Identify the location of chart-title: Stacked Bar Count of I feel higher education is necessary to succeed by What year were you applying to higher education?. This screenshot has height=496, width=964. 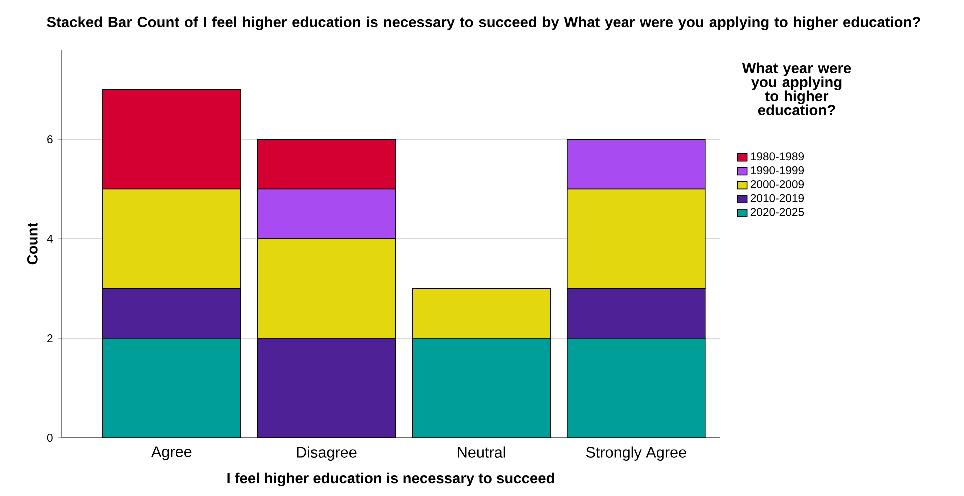
(483, 23).